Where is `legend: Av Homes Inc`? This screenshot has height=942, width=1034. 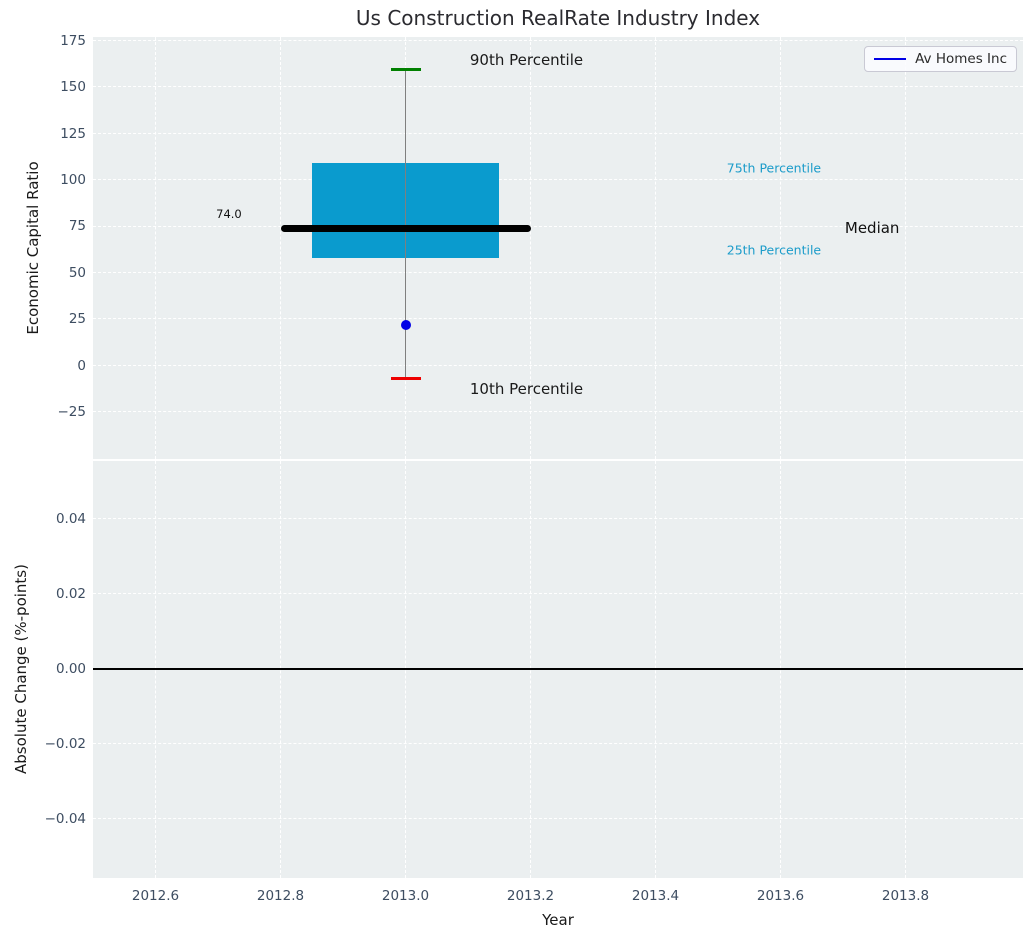 legend: Av Homes Inc is located at coordinates (940, 59).